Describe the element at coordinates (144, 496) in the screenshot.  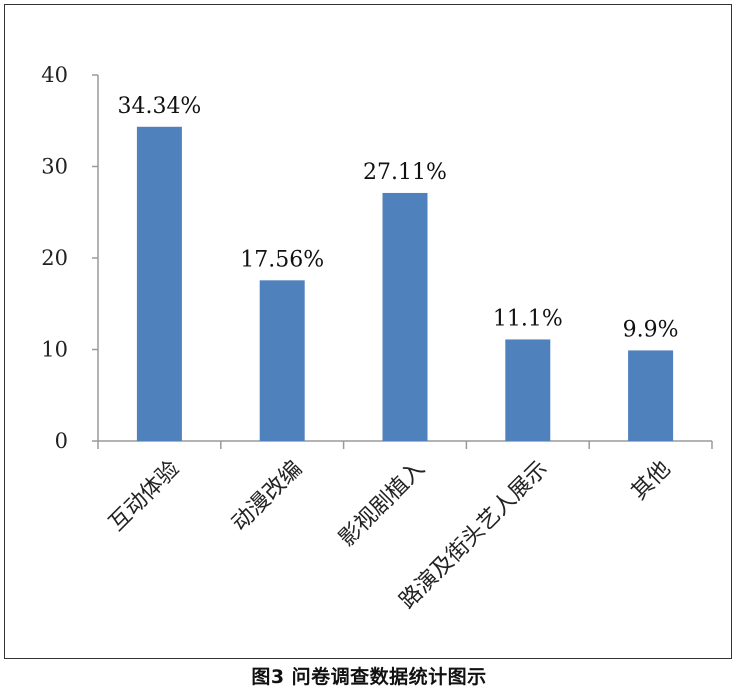
I see `category-label: 互动体验` at that location.